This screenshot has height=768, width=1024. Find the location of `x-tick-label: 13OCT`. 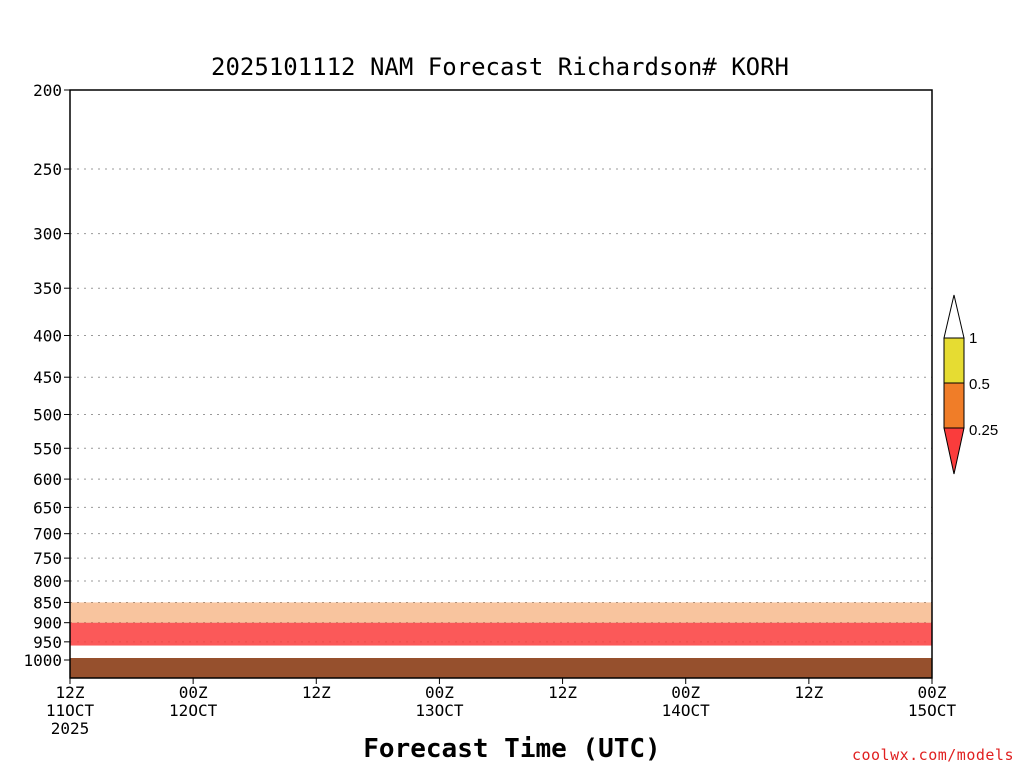

x-tick-label: 13OCT is located at coordinates (439, 710).